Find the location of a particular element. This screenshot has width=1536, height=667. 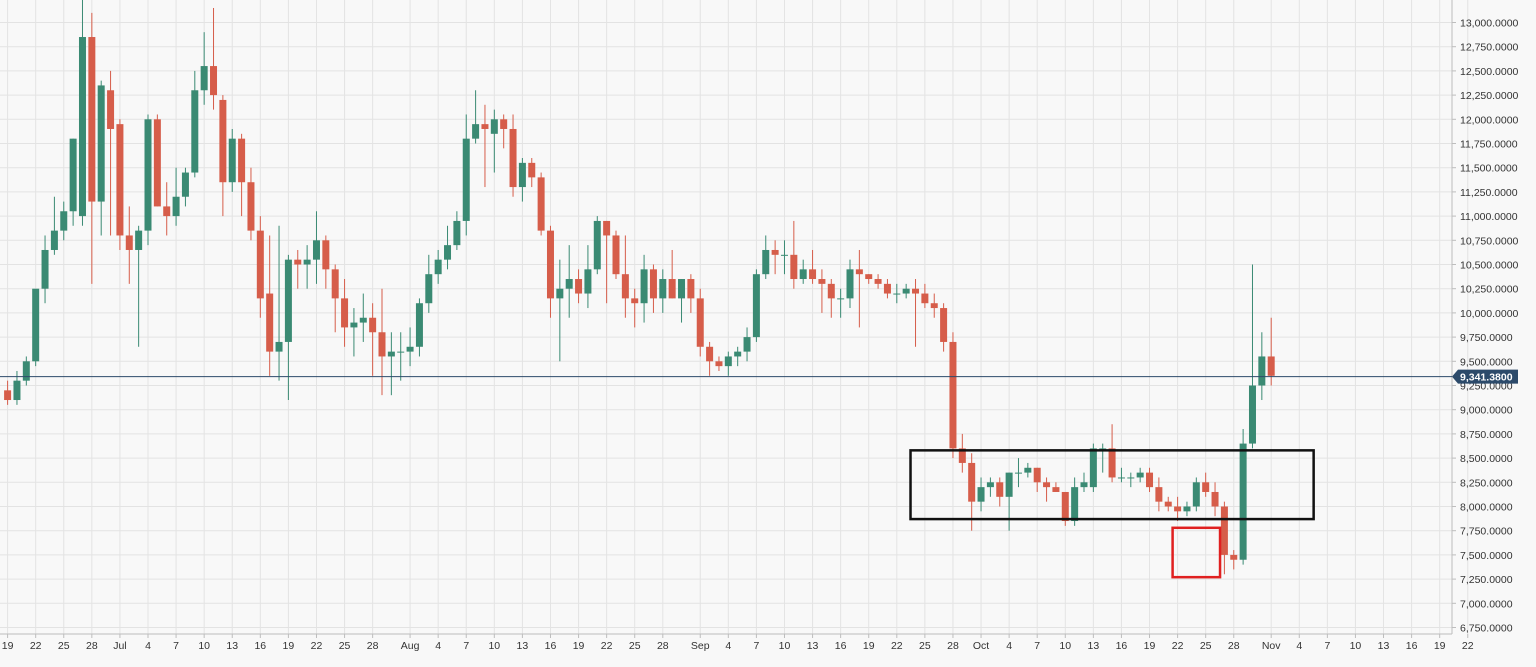

y-tick-label: 12,500.0000 is located at coordinates (1489, 72).